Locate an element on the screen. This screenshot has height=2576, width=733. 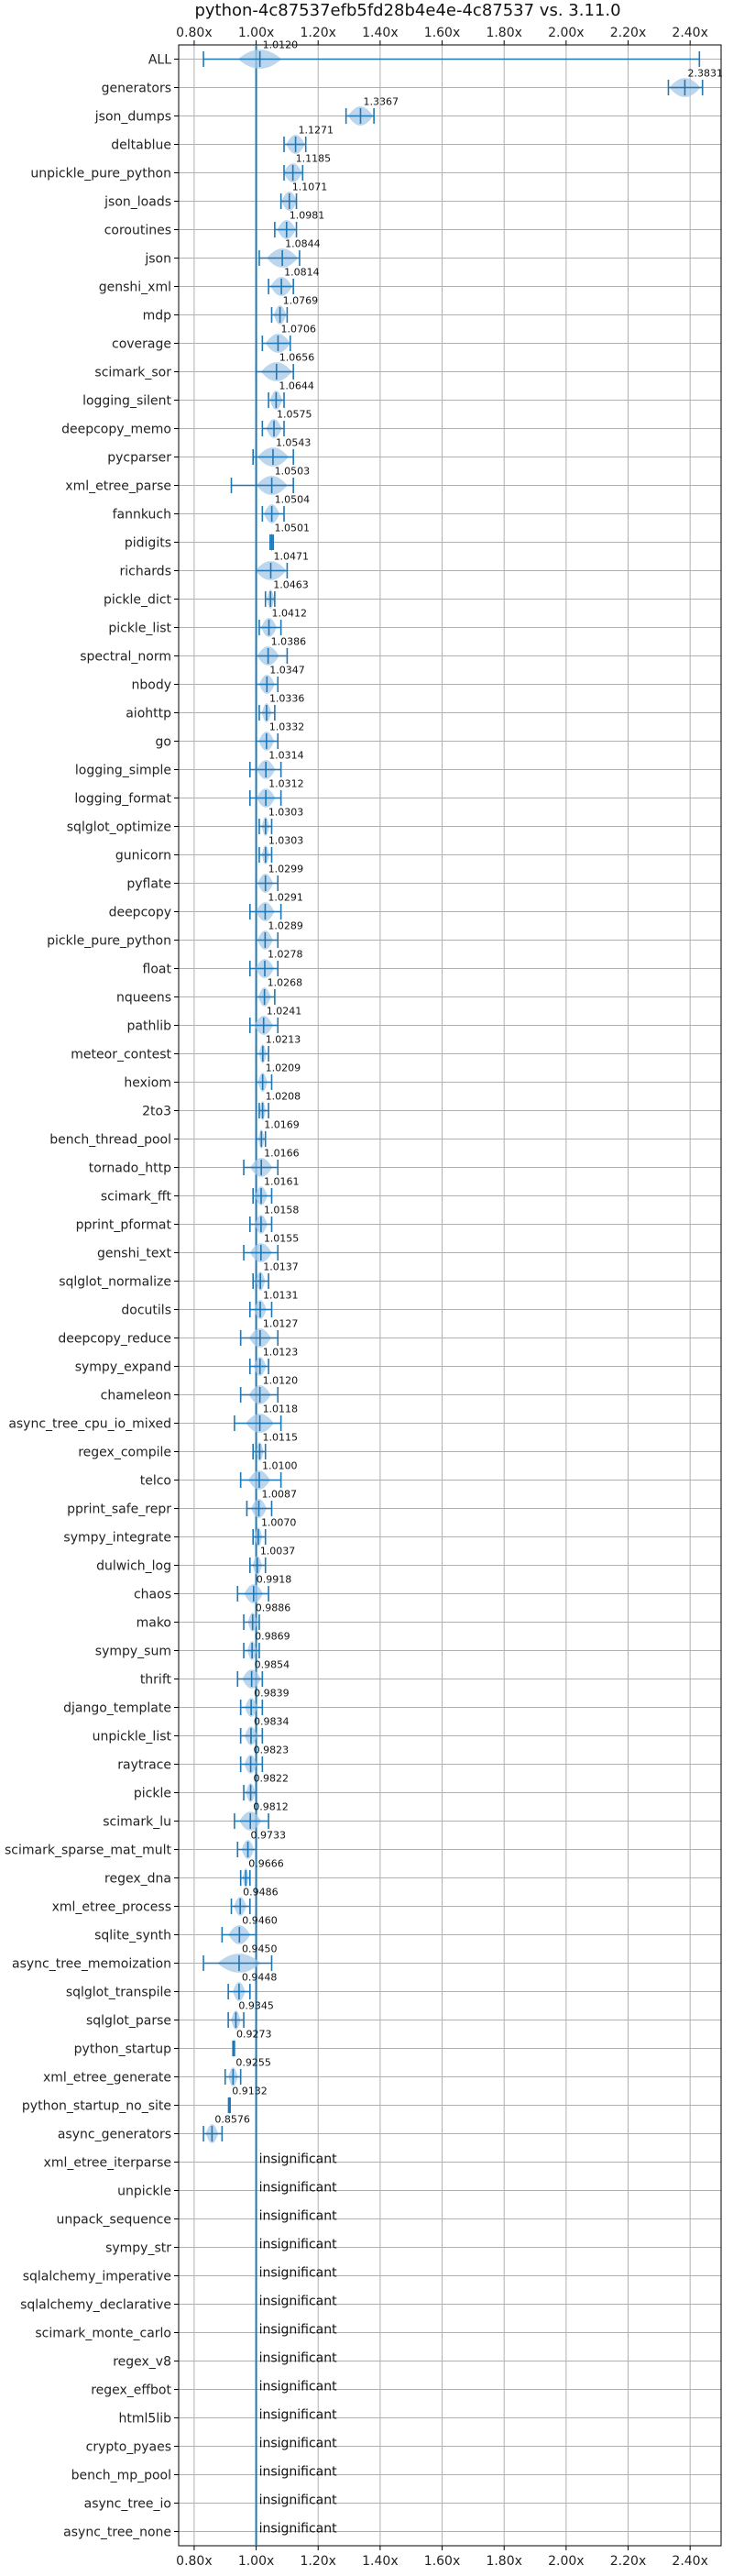
value-label: 1.0137 is located at coordinates (281, 1267).